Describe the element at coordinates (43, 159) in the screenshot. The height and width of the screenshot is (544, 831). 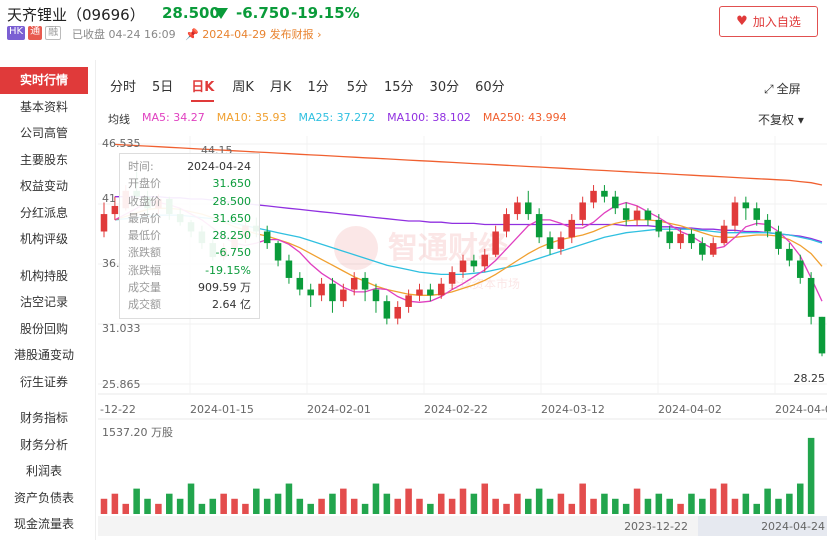
I see `sidebar-item-shareholders: 主要股东` at that location.